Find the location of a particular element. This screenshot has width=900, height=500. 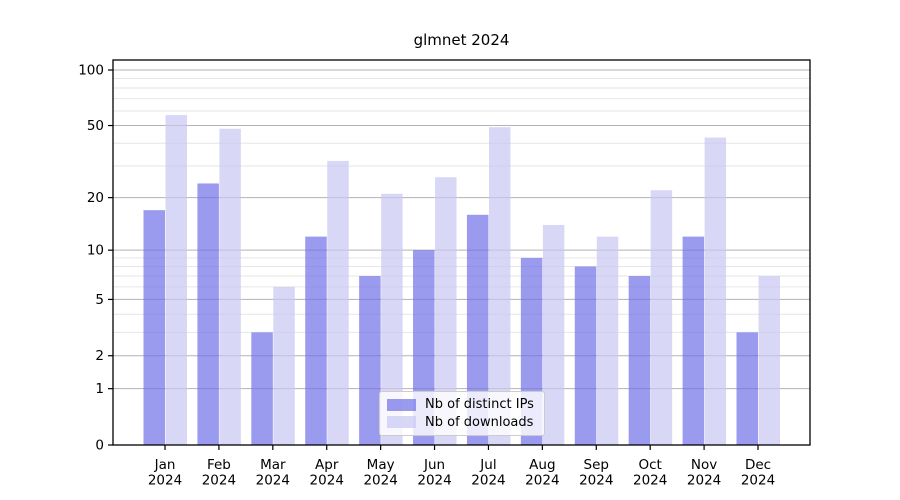

bar-distinct-ips-jan is located at coordinates (154, 327).